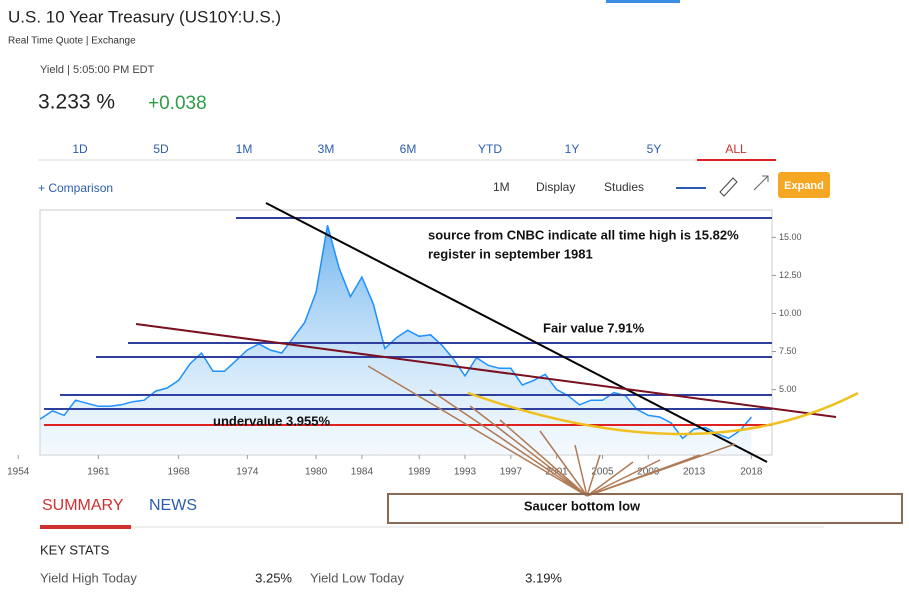 The height and width of the screenshot is (609, 909). What do you see at coordinates (76, 102) in the screenshot?
I see `price: 3.233 %` at bounding box center [76, 102].